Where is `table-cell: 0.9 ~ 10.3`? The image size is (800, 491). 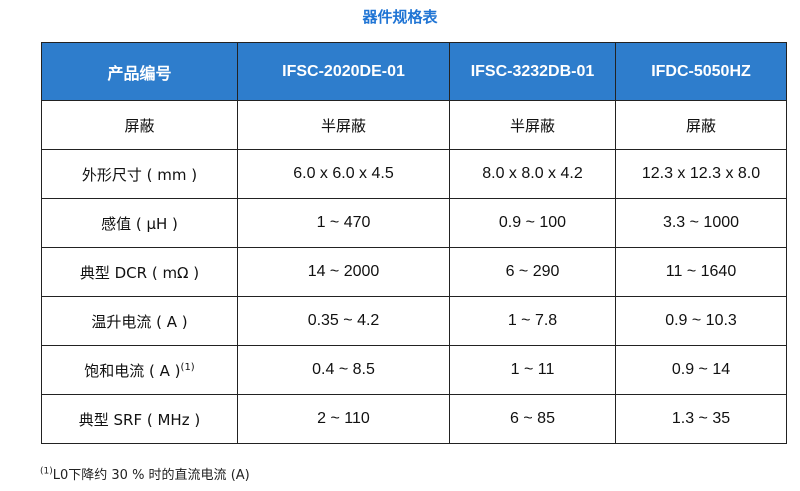 table-cell: 0.9 ~ 10.3 is located at coordinates (701, 321).